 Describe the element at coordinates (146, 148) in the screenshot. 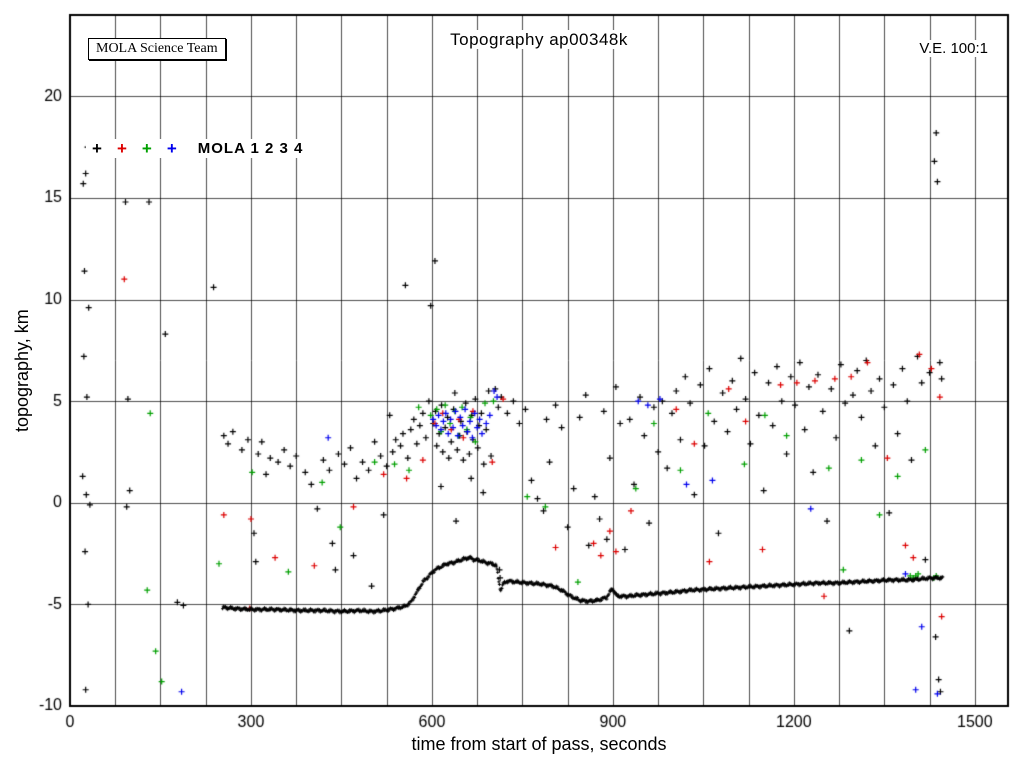

I see `legend-marker-mola3-icon: +` at that location.